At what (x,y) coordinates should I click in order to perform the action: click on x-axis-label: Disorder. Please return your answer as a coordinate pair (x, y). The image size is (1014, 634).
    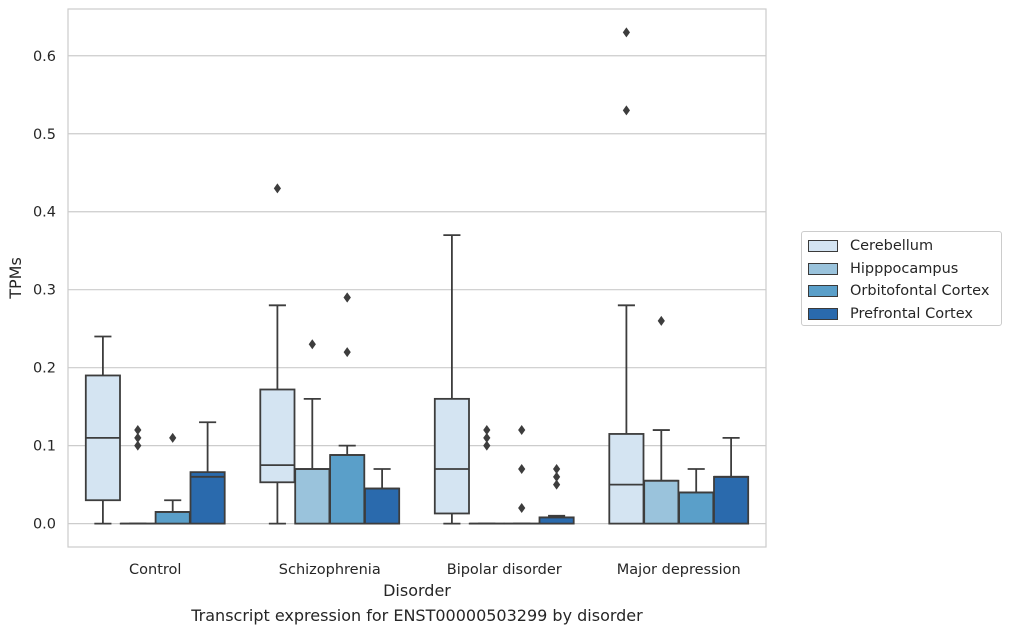
    Looking at the image, I should click on (417, 590).